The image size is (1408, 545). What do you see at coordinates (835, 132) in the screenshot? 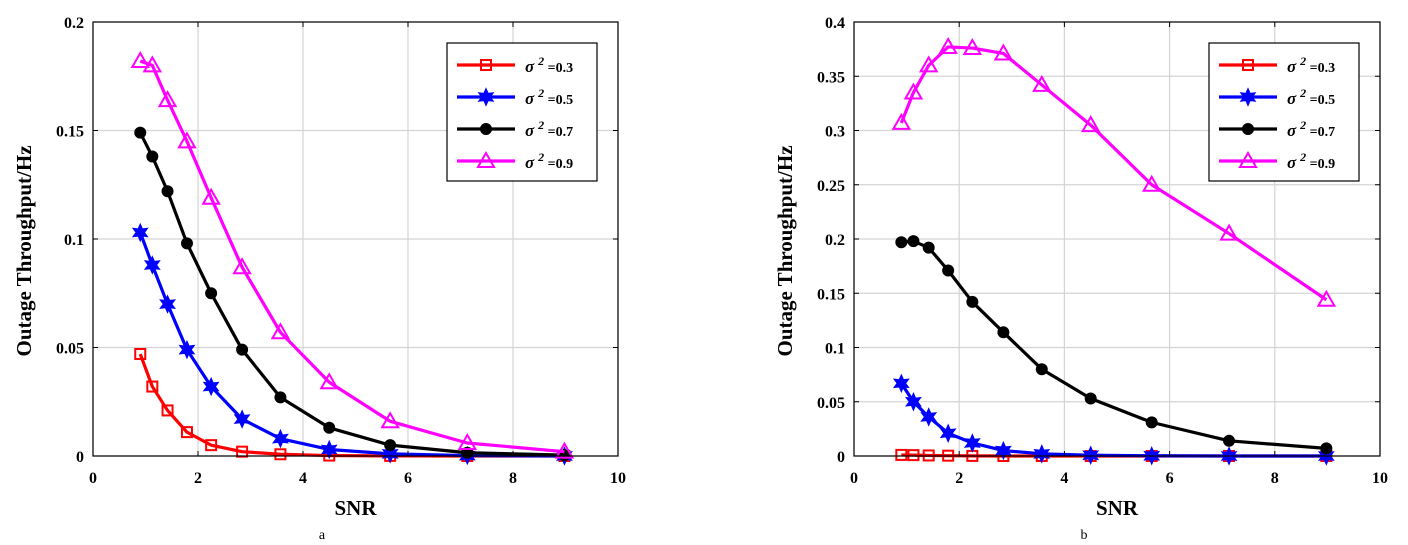
I see `y-tick-label: 0.3` at bounding box center [835, 132].